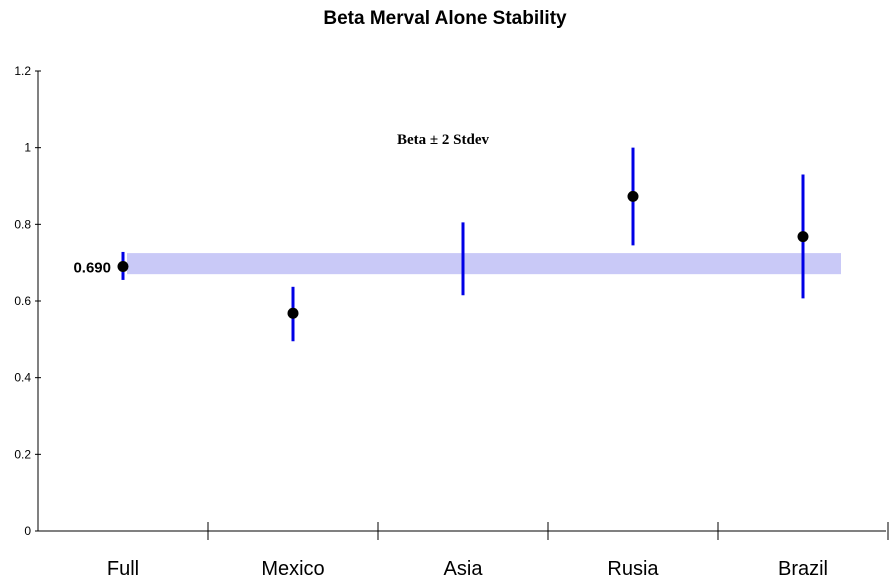 This screenshot has height=587, width=891. What do you see at coordinates (22, 224) in the screenshot?
I see `y-tick-label: 0.8` at bounding box center [22, 224].